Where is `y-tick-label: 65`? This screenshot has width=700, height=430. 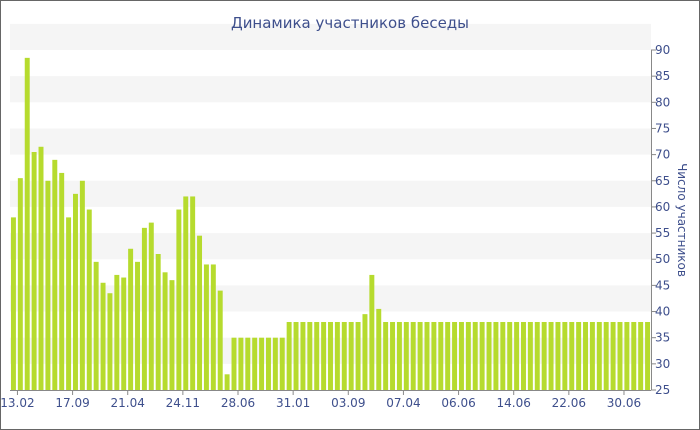 y-tick-label: 65 is located at coordinates (662, 181).